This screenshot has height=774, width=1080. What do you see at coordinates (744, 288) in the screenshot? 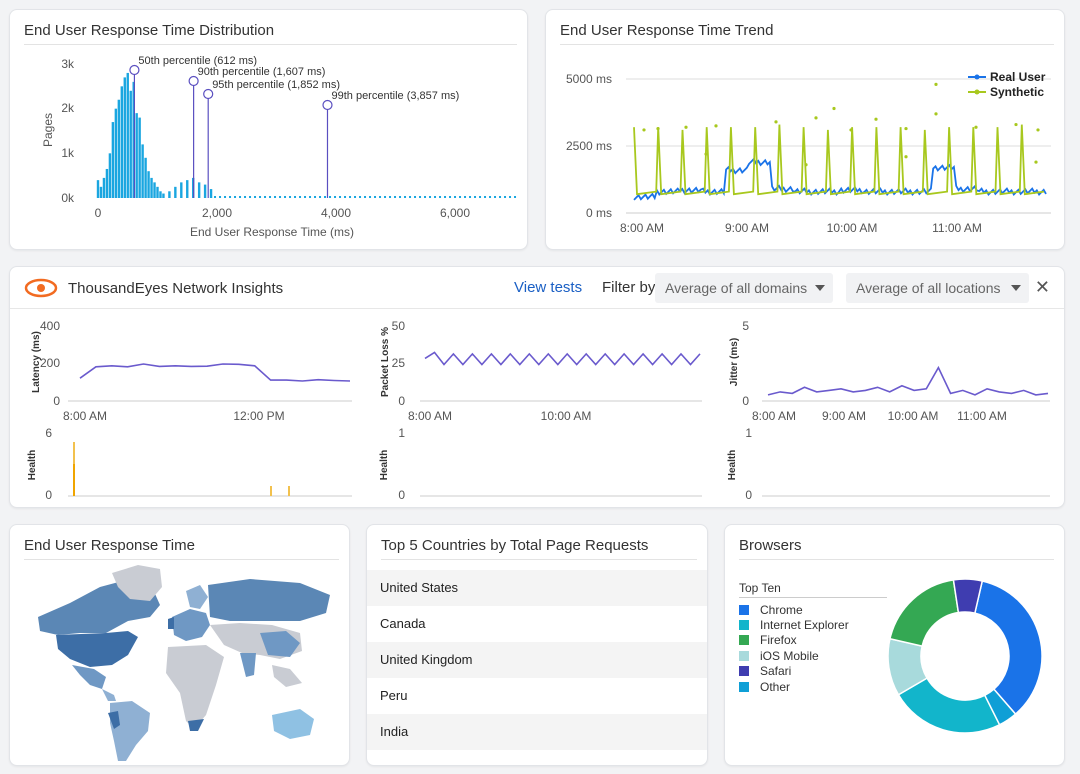
I see `domain-select: Average of all domains` at bounding box center [744, 288].